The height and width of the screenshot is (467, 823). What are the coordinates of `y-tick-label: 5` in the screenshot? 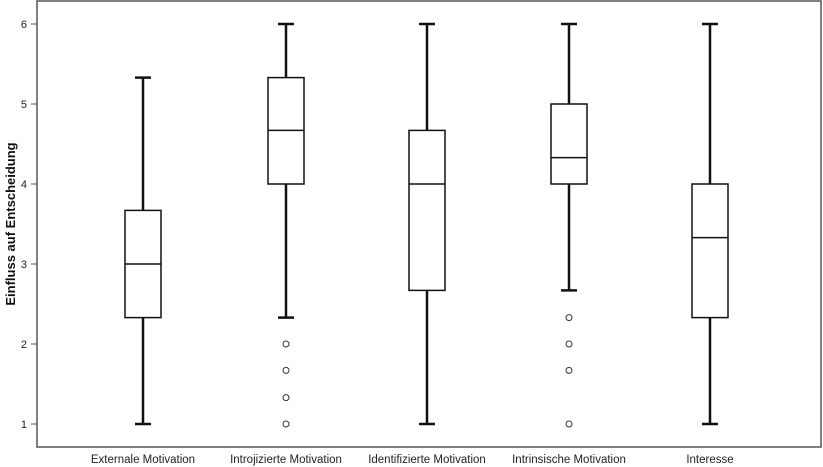 It's located at (24, 105).